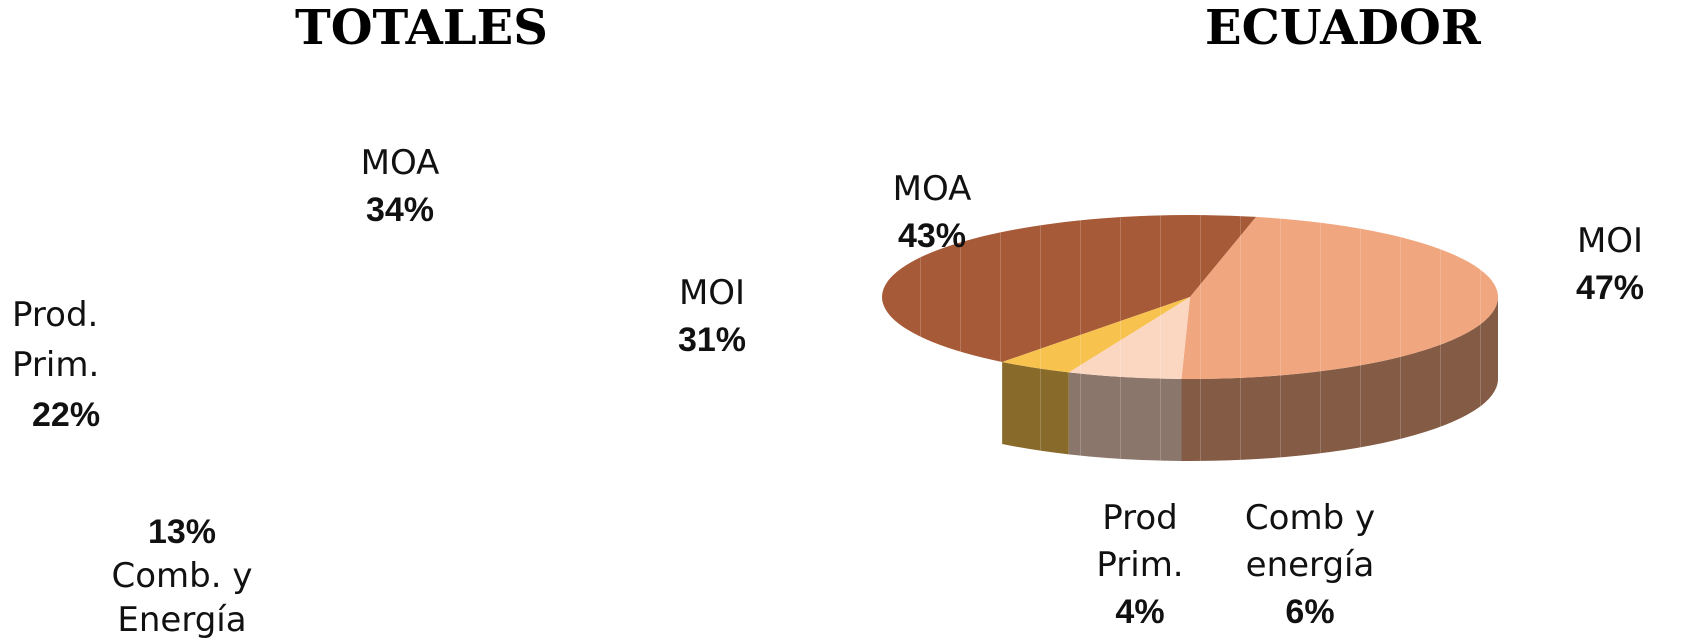 Image resolution: width=1698 pixels, height=638 pixels. Describe the element at coordinates (1610, 265) in the screenshot. I see `ecuador-label-moi: MOI 47%` at that location.